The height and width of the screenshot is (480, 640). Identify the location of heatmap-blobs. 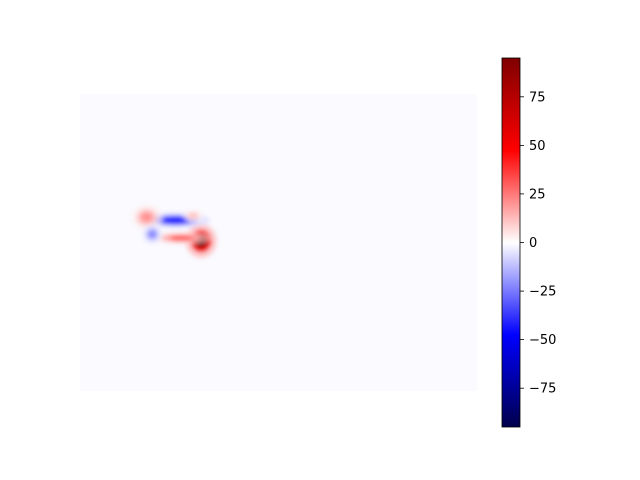
(174, 231).